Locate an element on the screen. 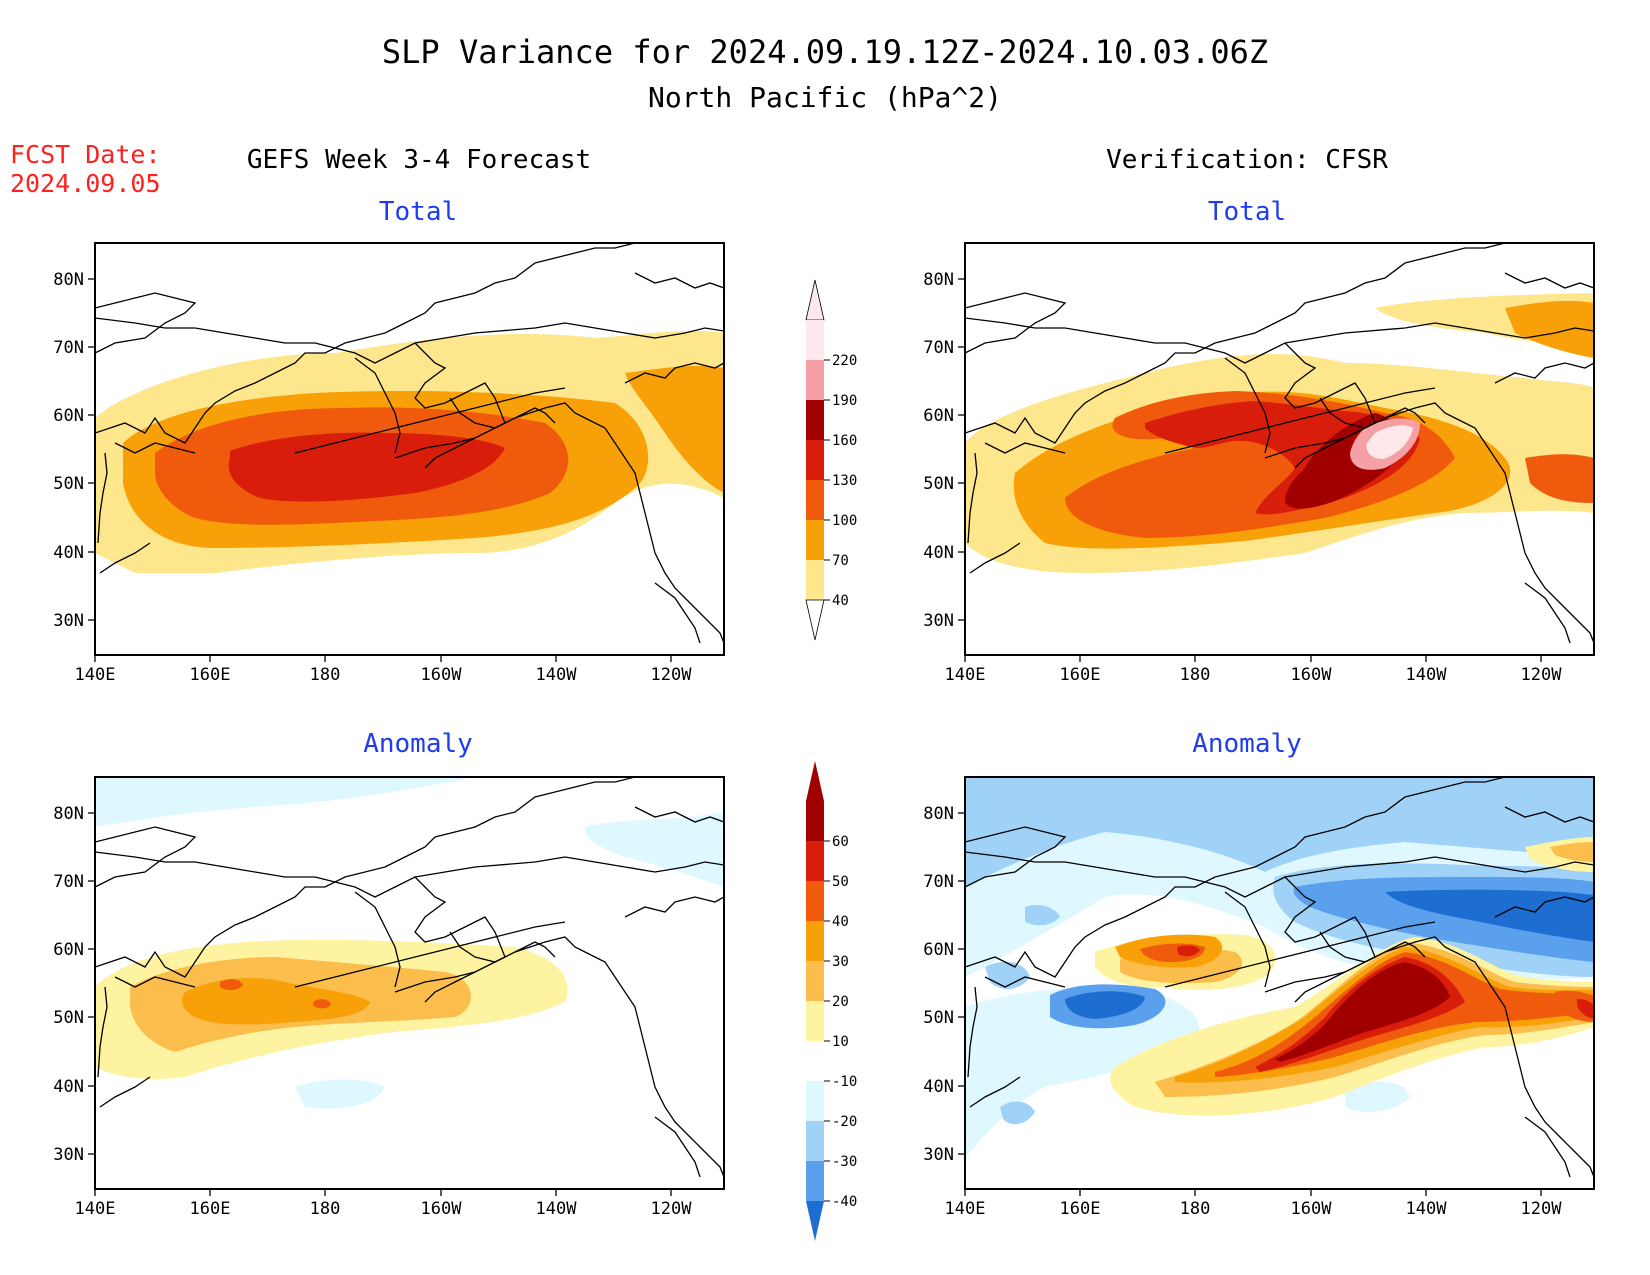 This screenshot has width=1650, height=1275. colorbar-label: -10 is located at coordinates (844, 1082).